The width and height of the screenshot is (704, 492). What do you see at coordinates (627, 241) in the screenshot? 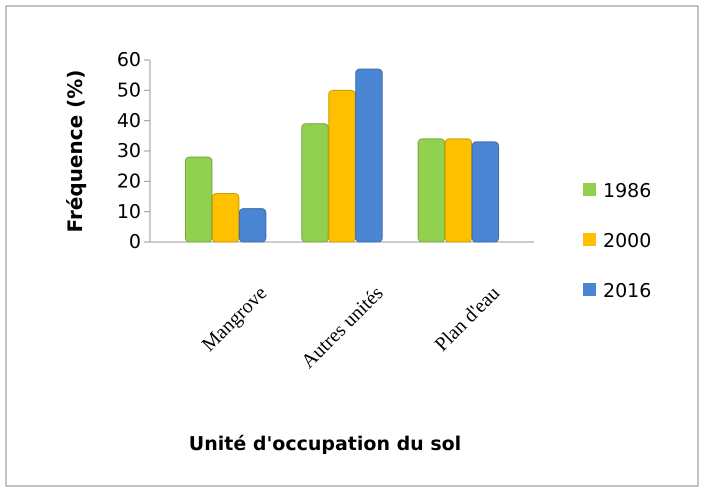
I see `legend-label: 2000` at bounding box center [627, 241].